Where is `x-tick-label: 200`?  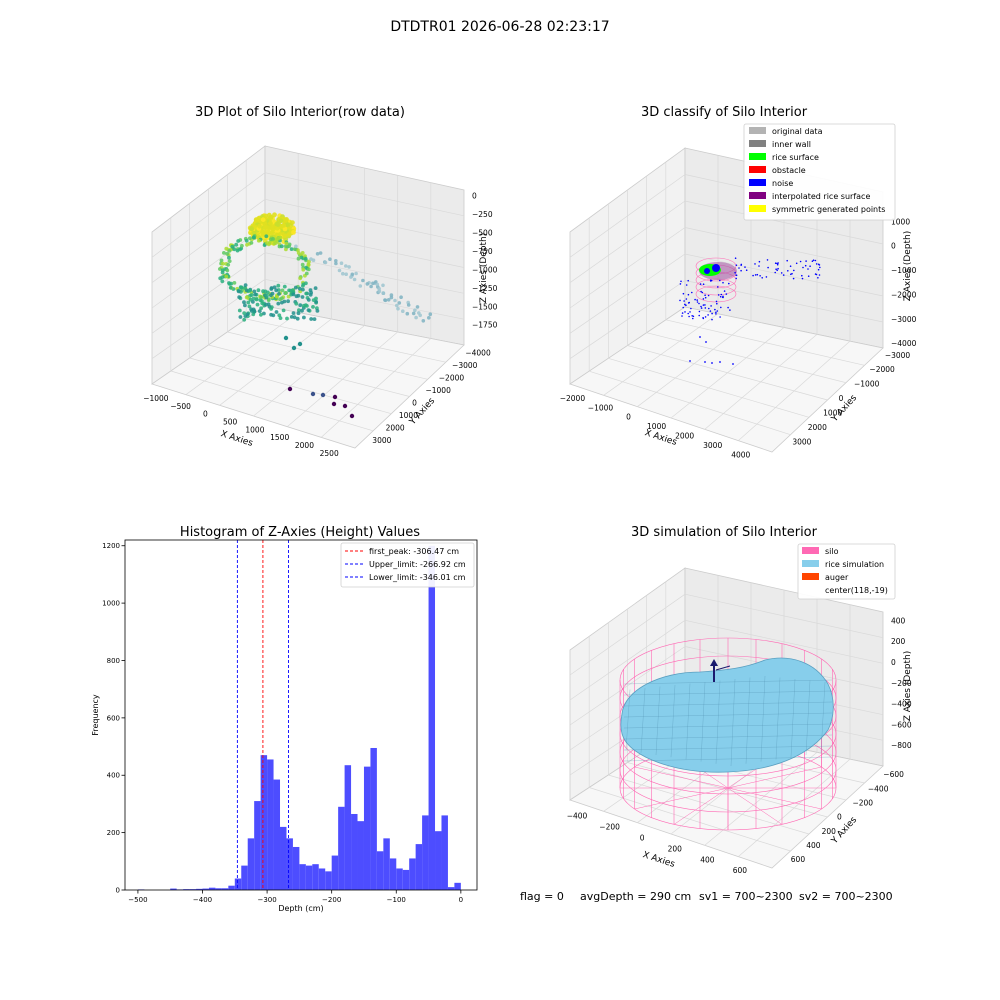
x-tick-label: 200 is located at coordinates (675, 848).